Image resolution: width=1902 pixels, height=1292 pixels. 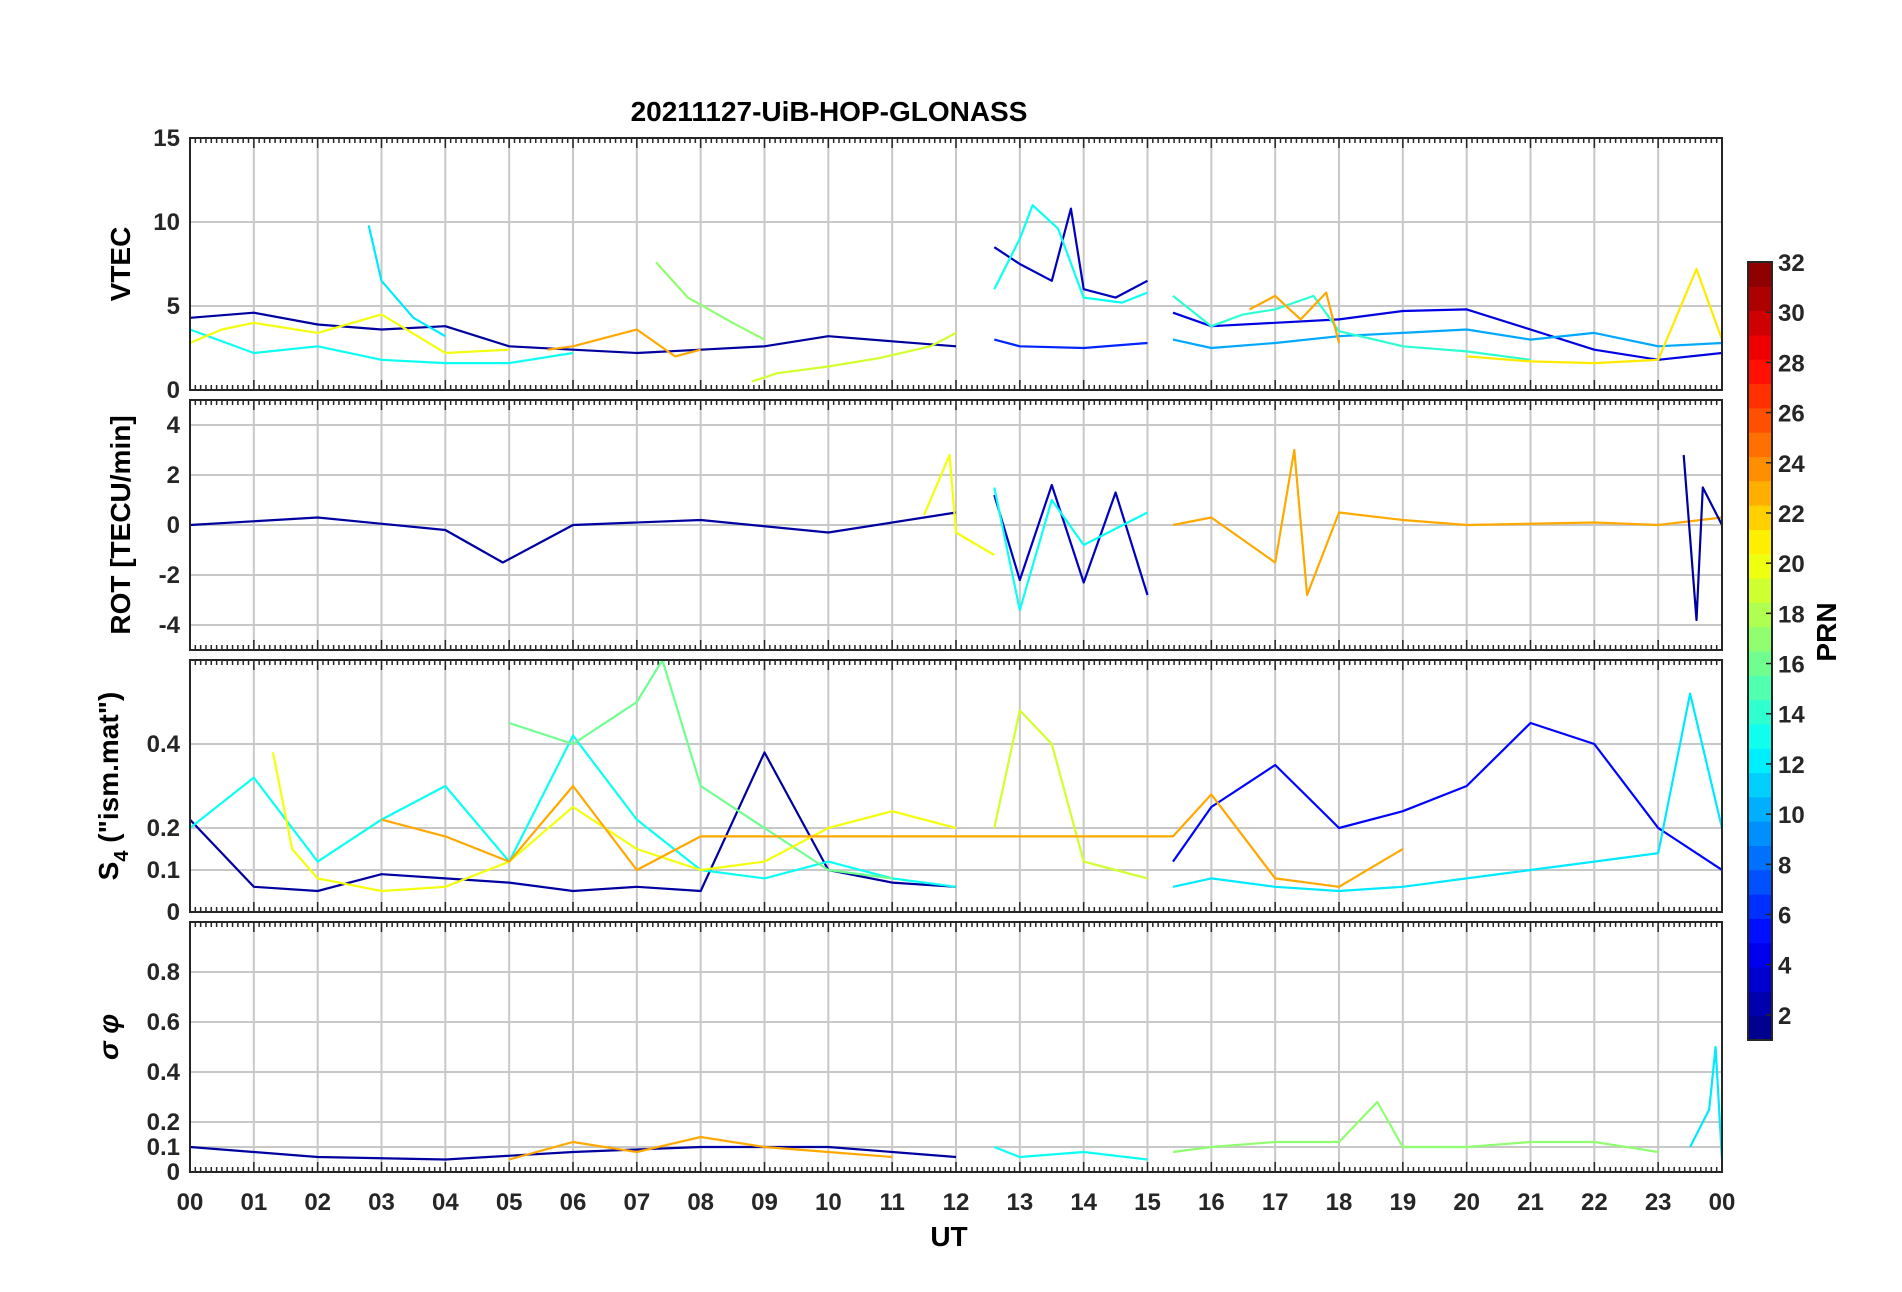 I want to click on colorbar-box, so click(x=1760, y=651).